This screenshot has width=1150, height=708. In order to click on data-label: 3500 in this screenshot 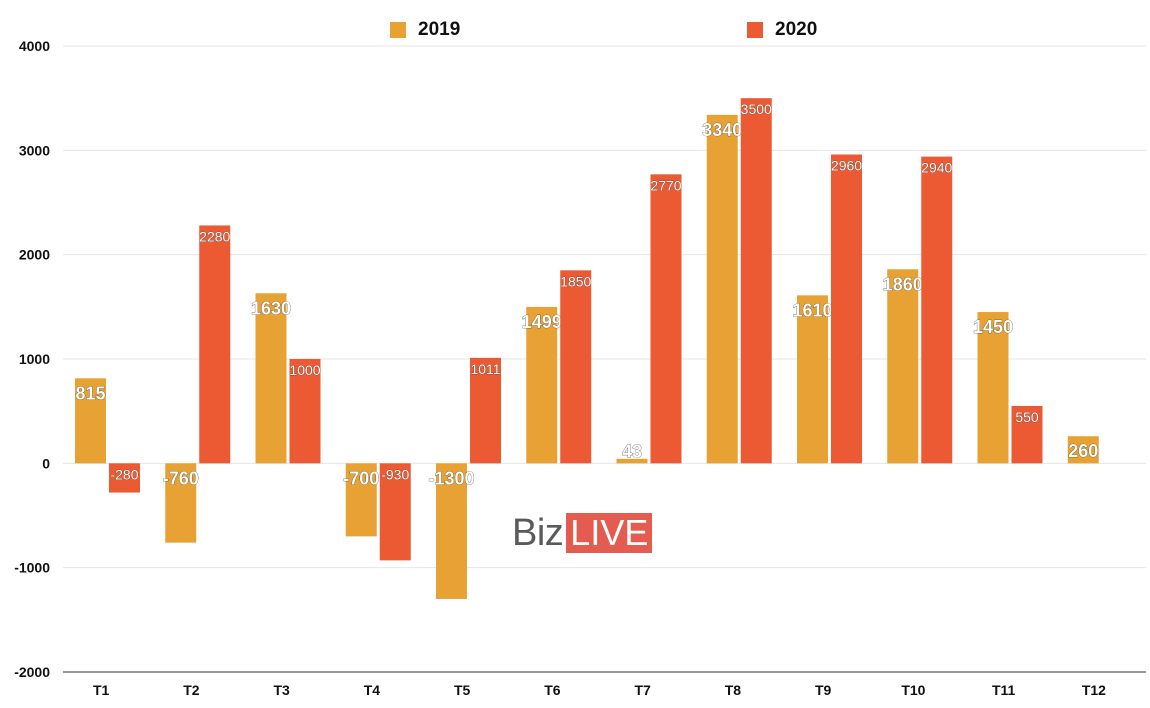, I will do `click(756, 109)`.